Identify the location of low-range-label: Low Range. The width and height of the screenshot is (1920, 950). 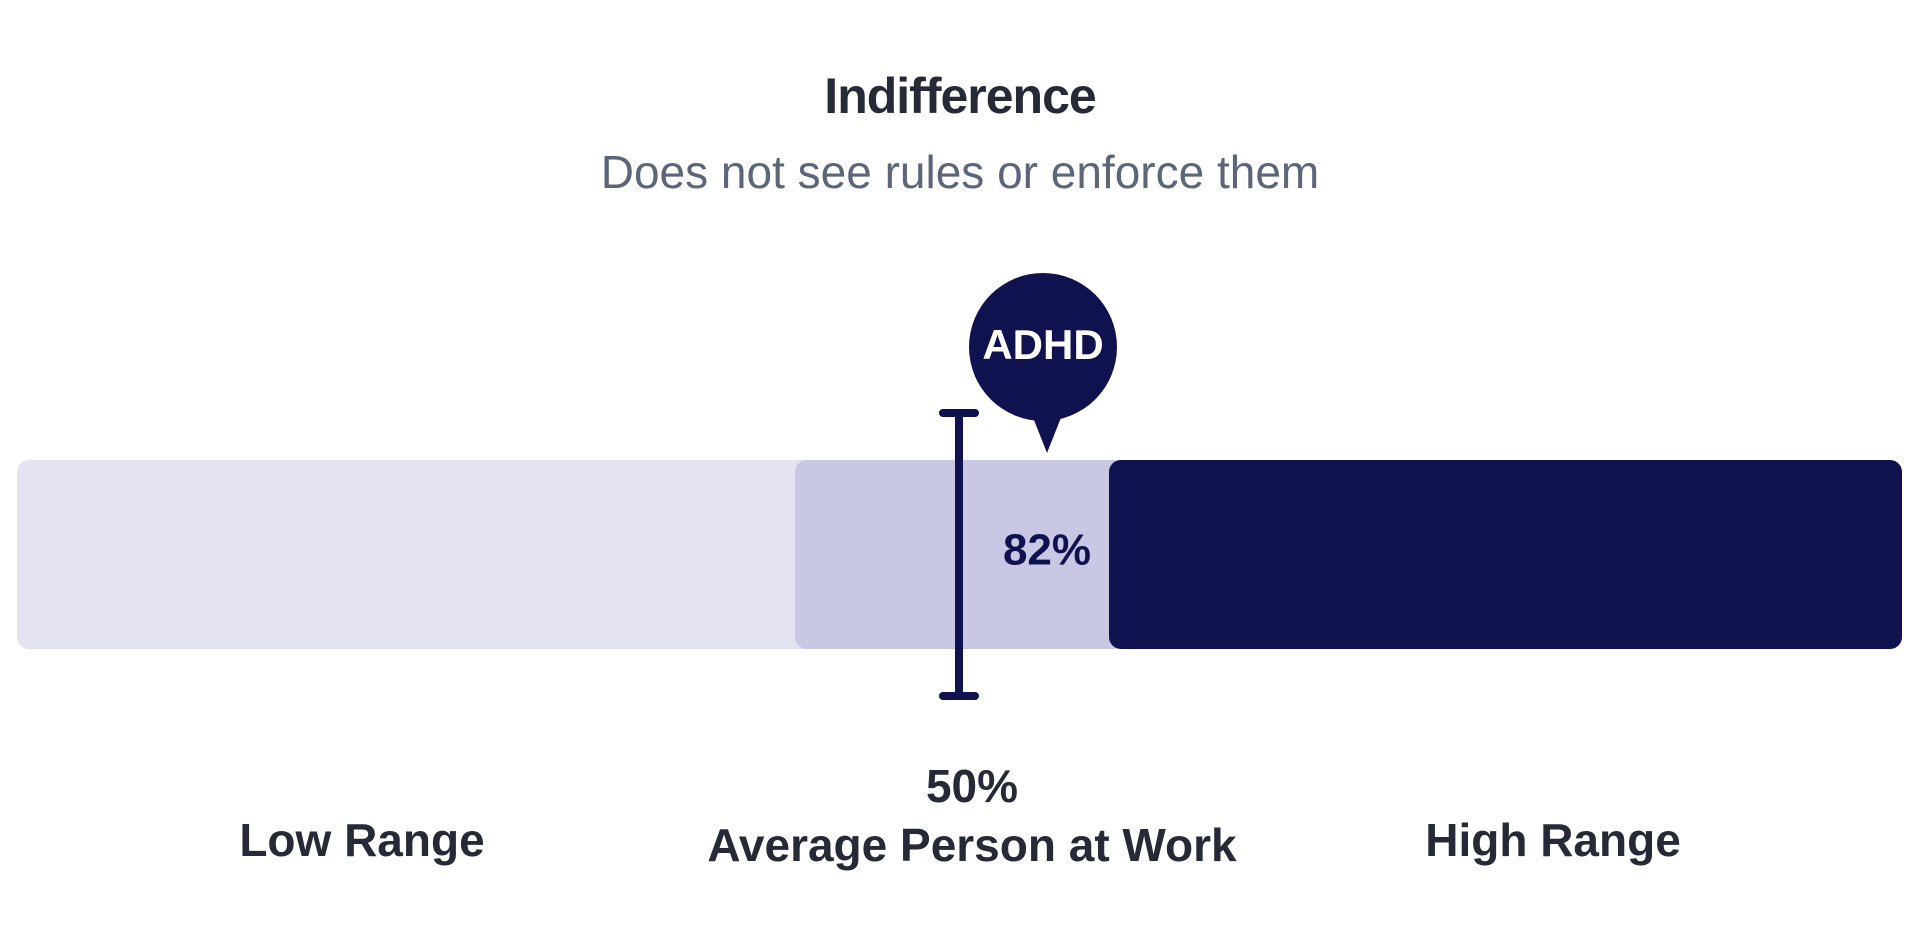
(361, 840).